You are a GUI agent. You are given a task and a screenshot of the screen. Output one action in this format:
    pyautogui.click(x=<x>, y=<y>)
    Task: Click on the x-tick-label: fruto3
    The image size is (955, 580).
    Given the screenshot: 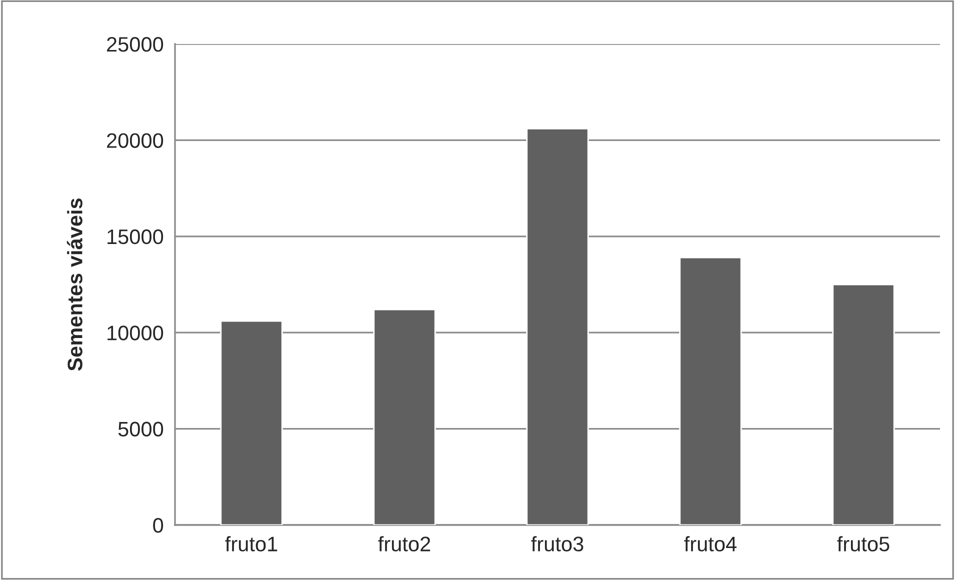 What is the action you would take?
    pyautogui.click(x=557, y=544)
    